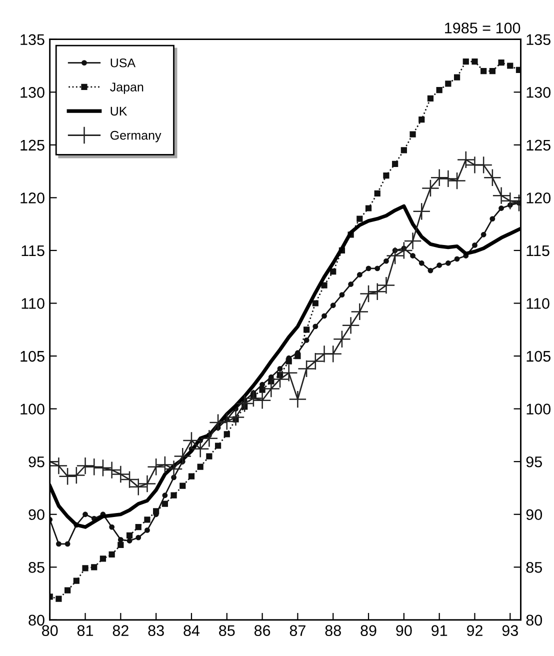 This screenshot has height=656, width=554. What do you see at coordinates (119, 111) in the screenshot?
I see `legend-label: UK` at bounding box center [119, 111].